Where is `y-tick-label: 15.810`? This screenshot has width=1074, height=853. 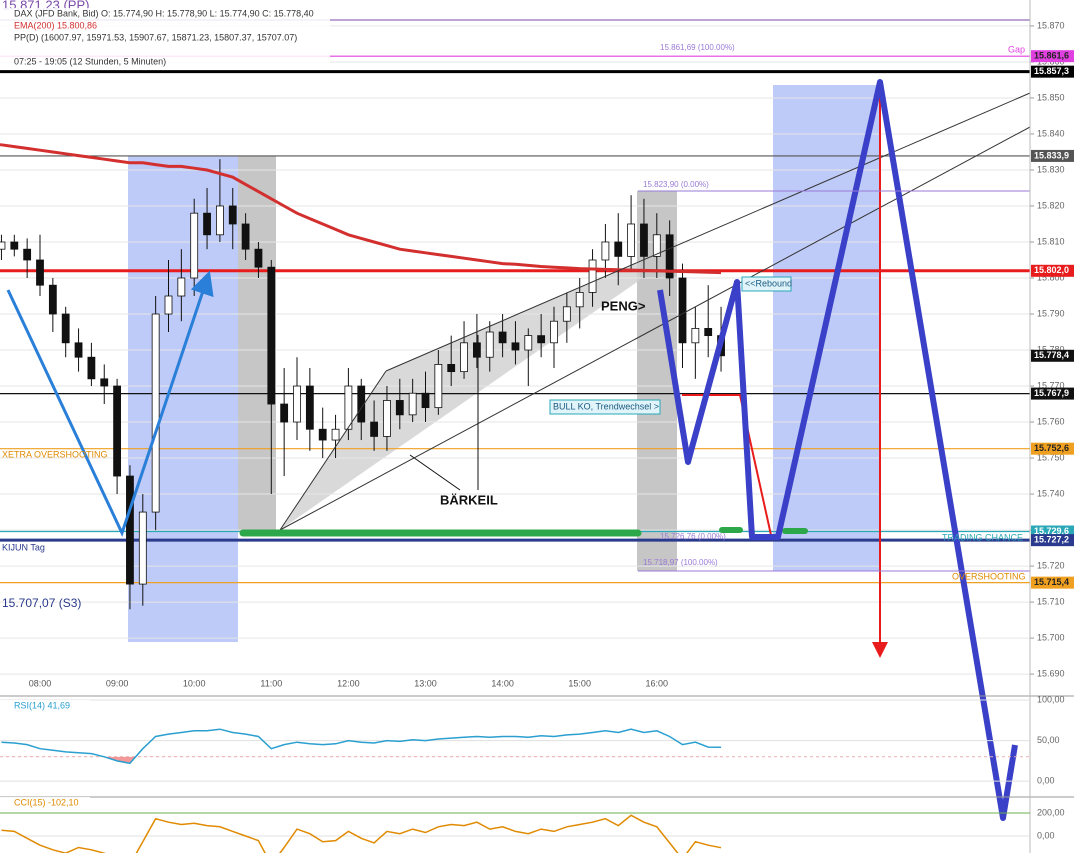
y-tick-label: 15.810 is located at coordinates (1051, 241).